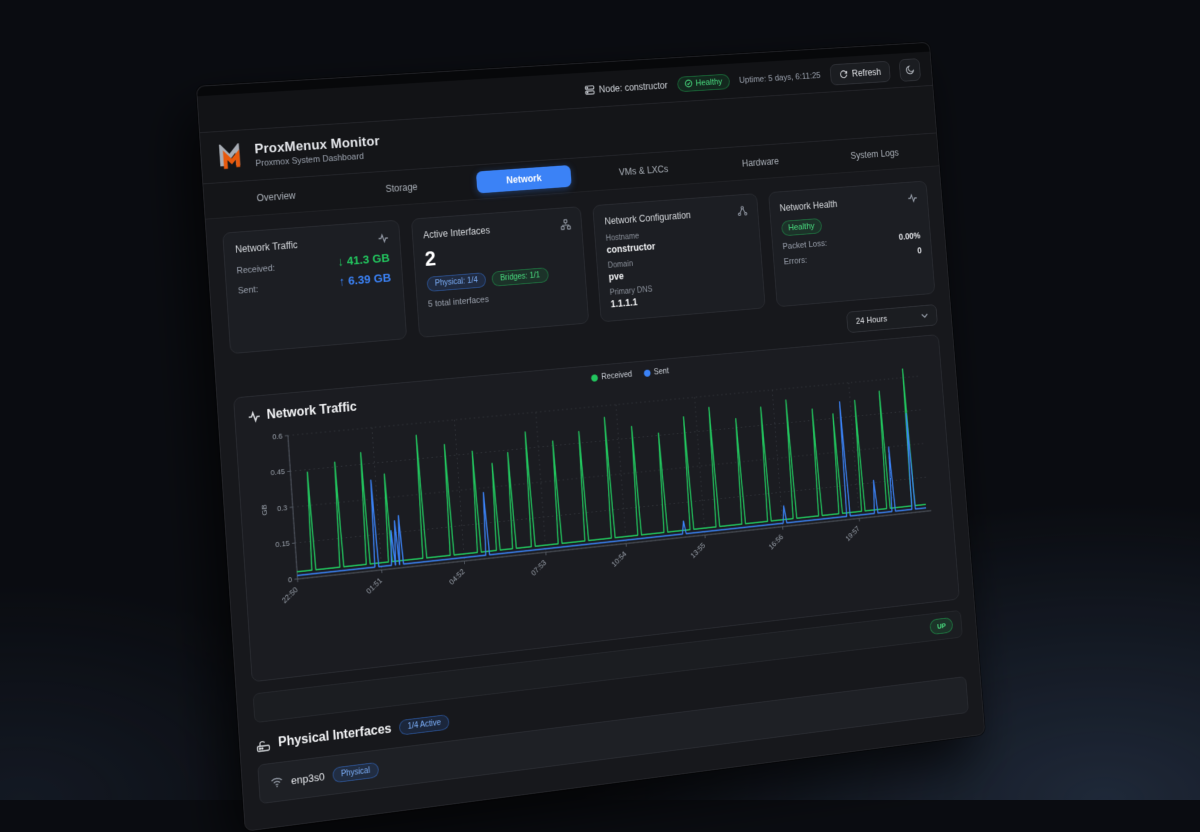 The height and width of the screenshot is (832, 1200). Describe the element at coordinates (264, 510) in the screenshot. I see `svg-text: GB` at that location.